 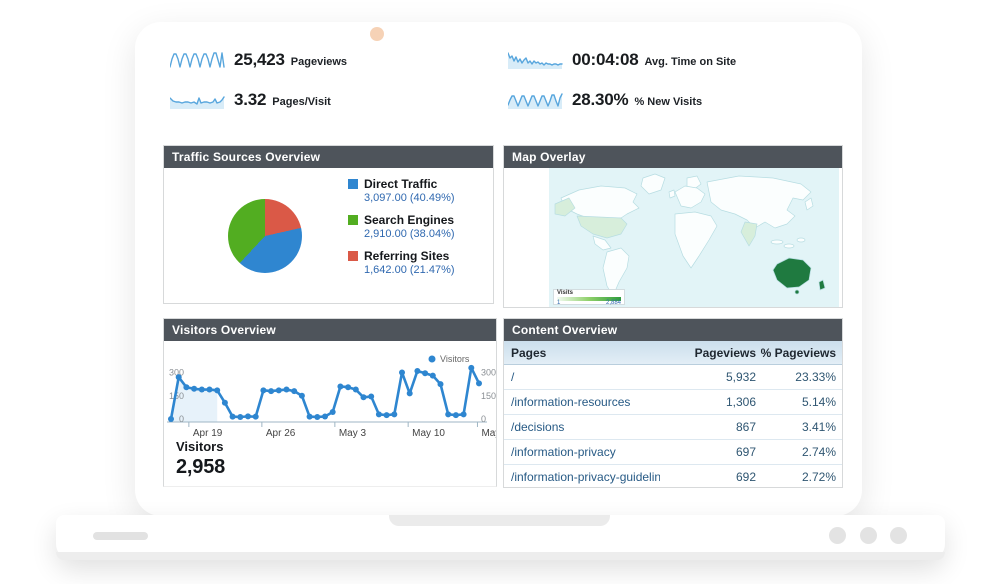 What do you see at coordinates (777, 242) in the screenshot?
I see `map-indonesia` at bounding box center [777, 242].